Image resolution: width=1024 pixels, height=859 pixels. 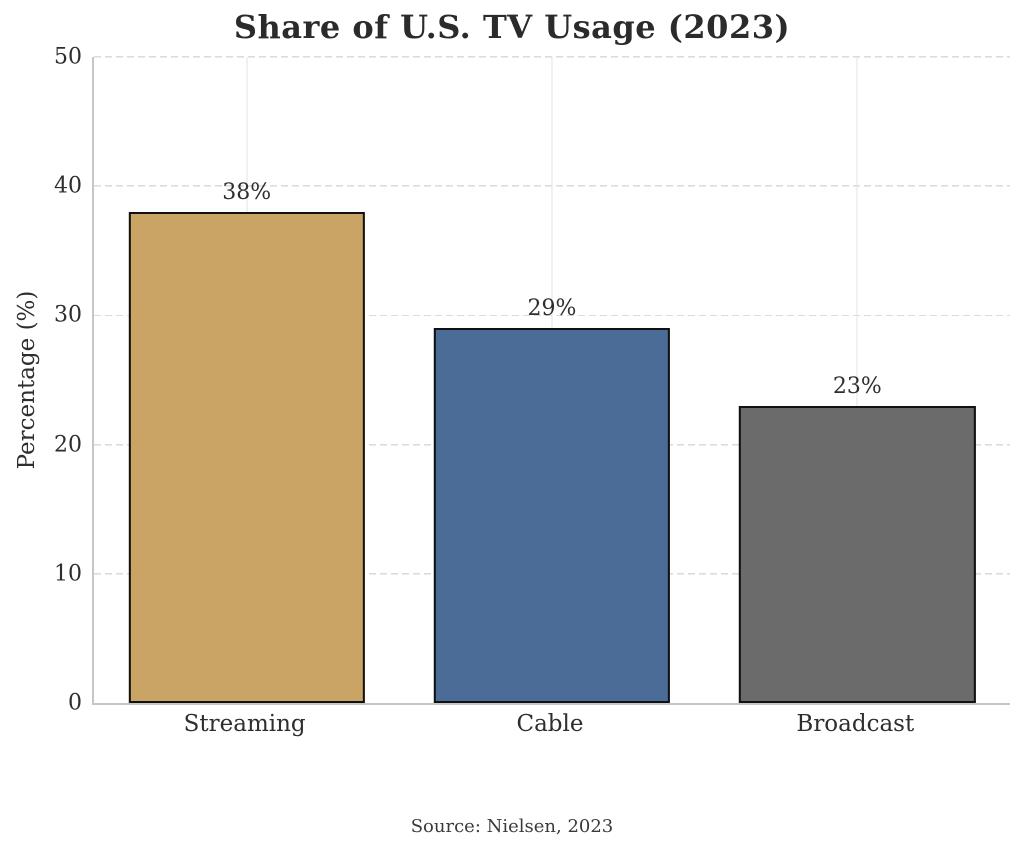 What do you see at coordinates (68, 445) in the screenshot?
I see `y-tick-label-20: 20` at bounding box center [68, 445].